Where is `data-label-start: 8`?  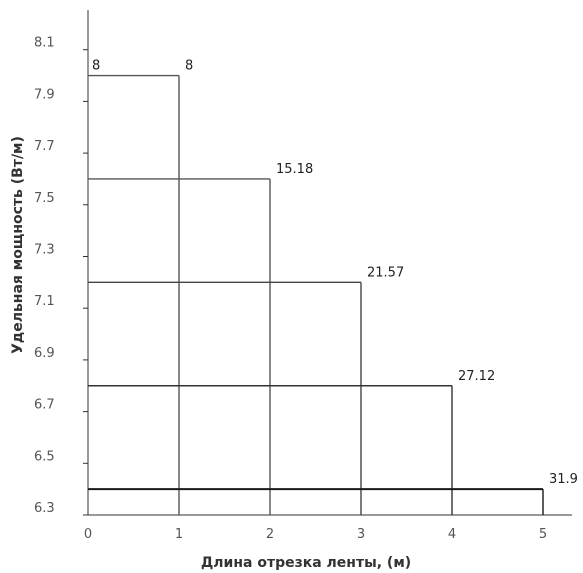
data-label-start: 8 is located at coordinates (96, 66).